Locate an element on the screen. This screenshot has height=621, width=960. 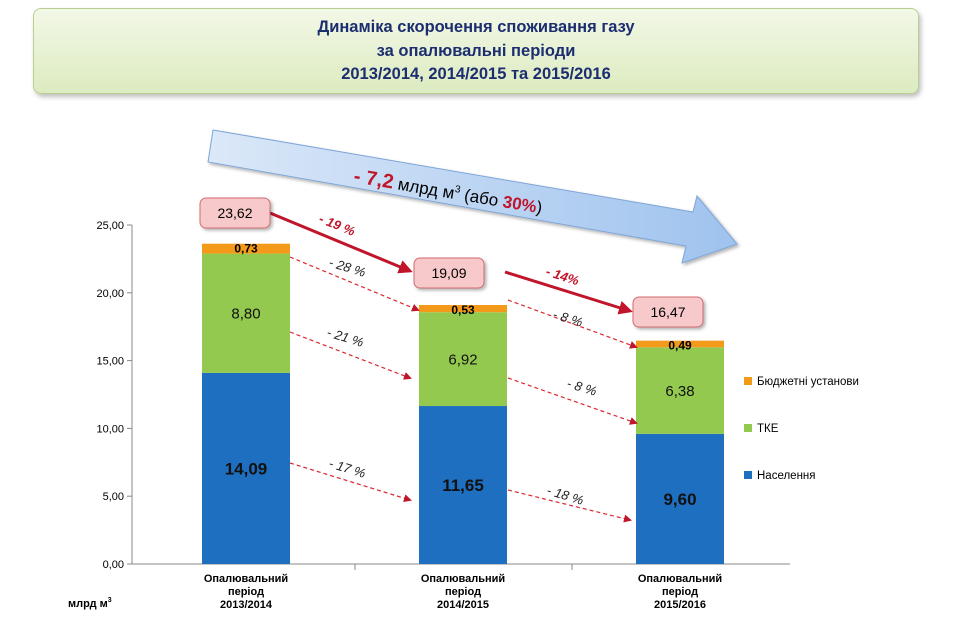
total-label: 19,09 is located at coordinates (448, 273).